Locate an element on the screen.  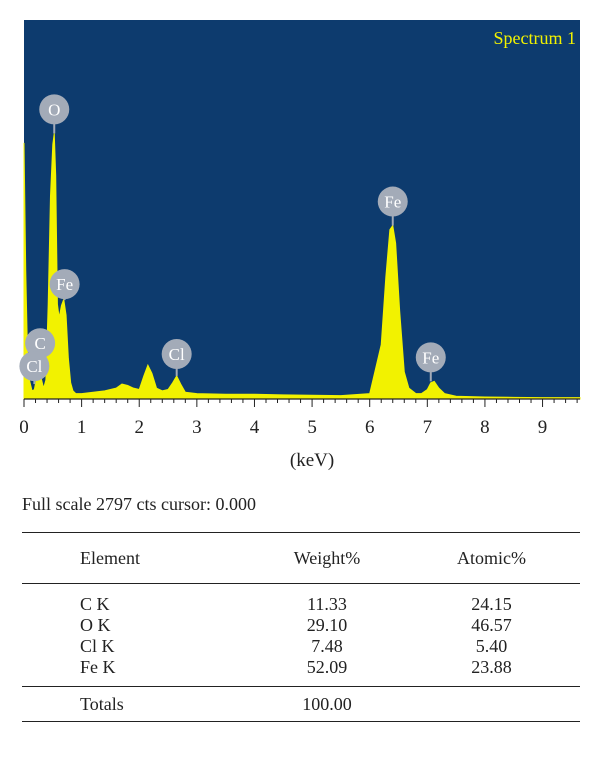
totals-row: Totals 100.00 is located at coordinates (301, 704).